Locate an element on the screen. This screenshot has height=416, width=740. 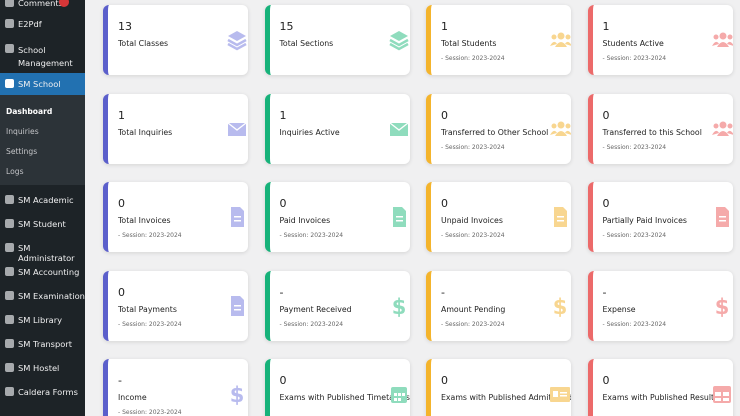
stat-card: 1 Total Inquiries is located at coordinates (175, 128).